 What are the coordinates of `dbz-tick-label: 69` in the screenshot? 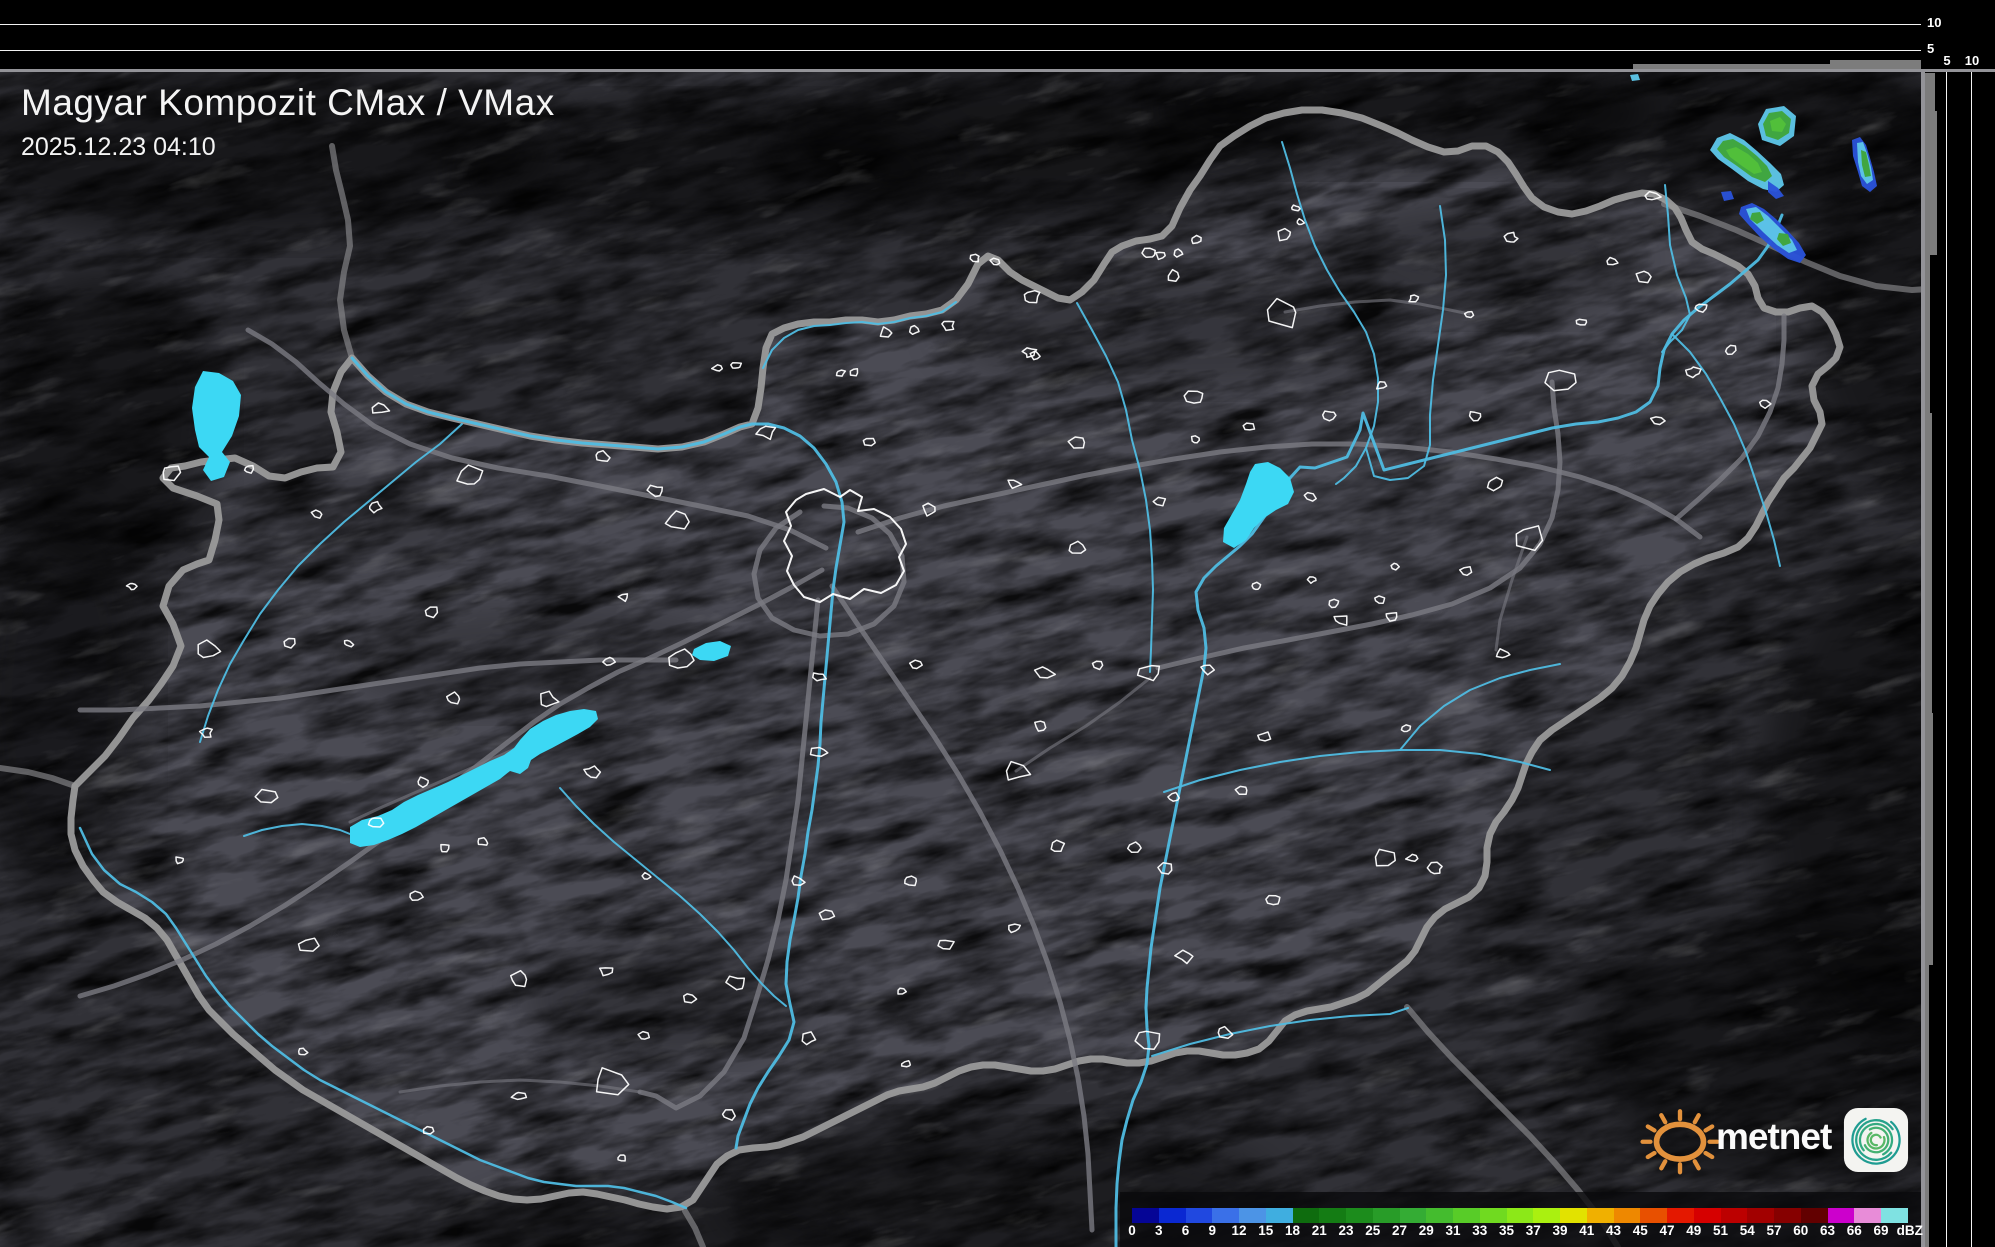 It's located at (1881, 1230).